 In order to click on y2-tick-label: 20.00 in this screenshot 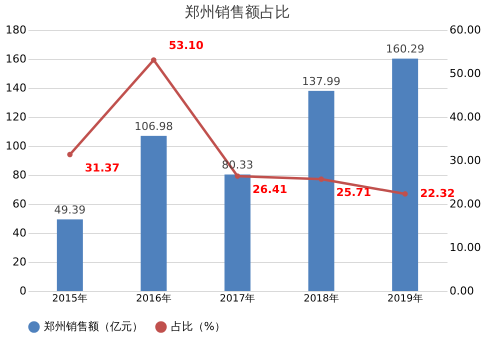, I will do `click(465, 204)`.